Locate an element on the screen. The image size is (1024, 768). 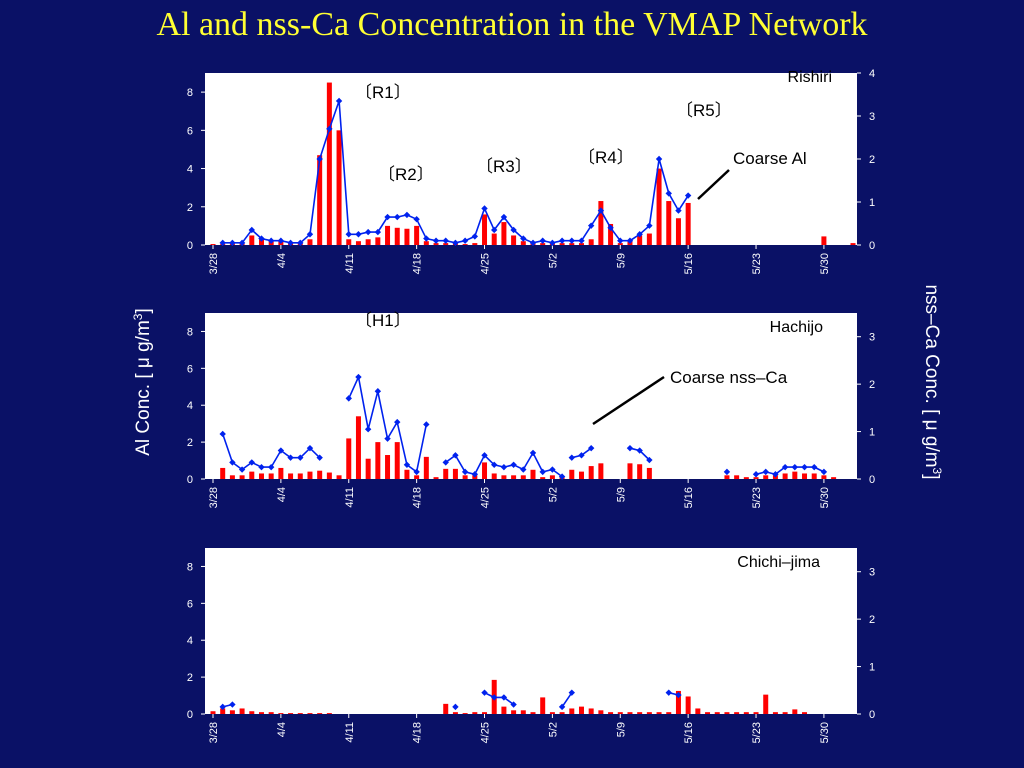
y-left-tick-label: 2 is located at coordinates (190, 208).